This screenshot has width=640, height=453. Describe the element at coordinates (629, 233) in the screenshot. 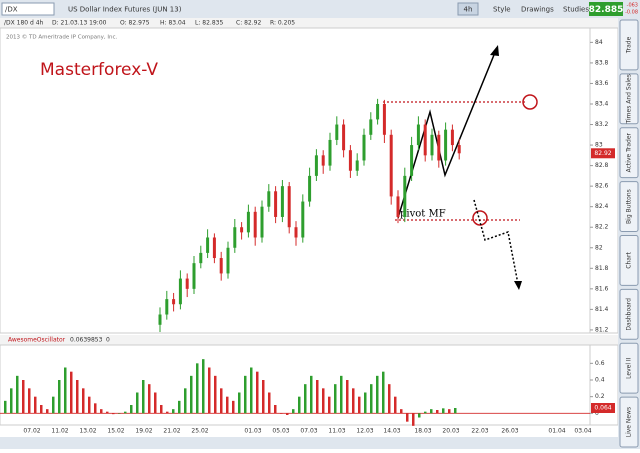

I see `sidebar` at that location.